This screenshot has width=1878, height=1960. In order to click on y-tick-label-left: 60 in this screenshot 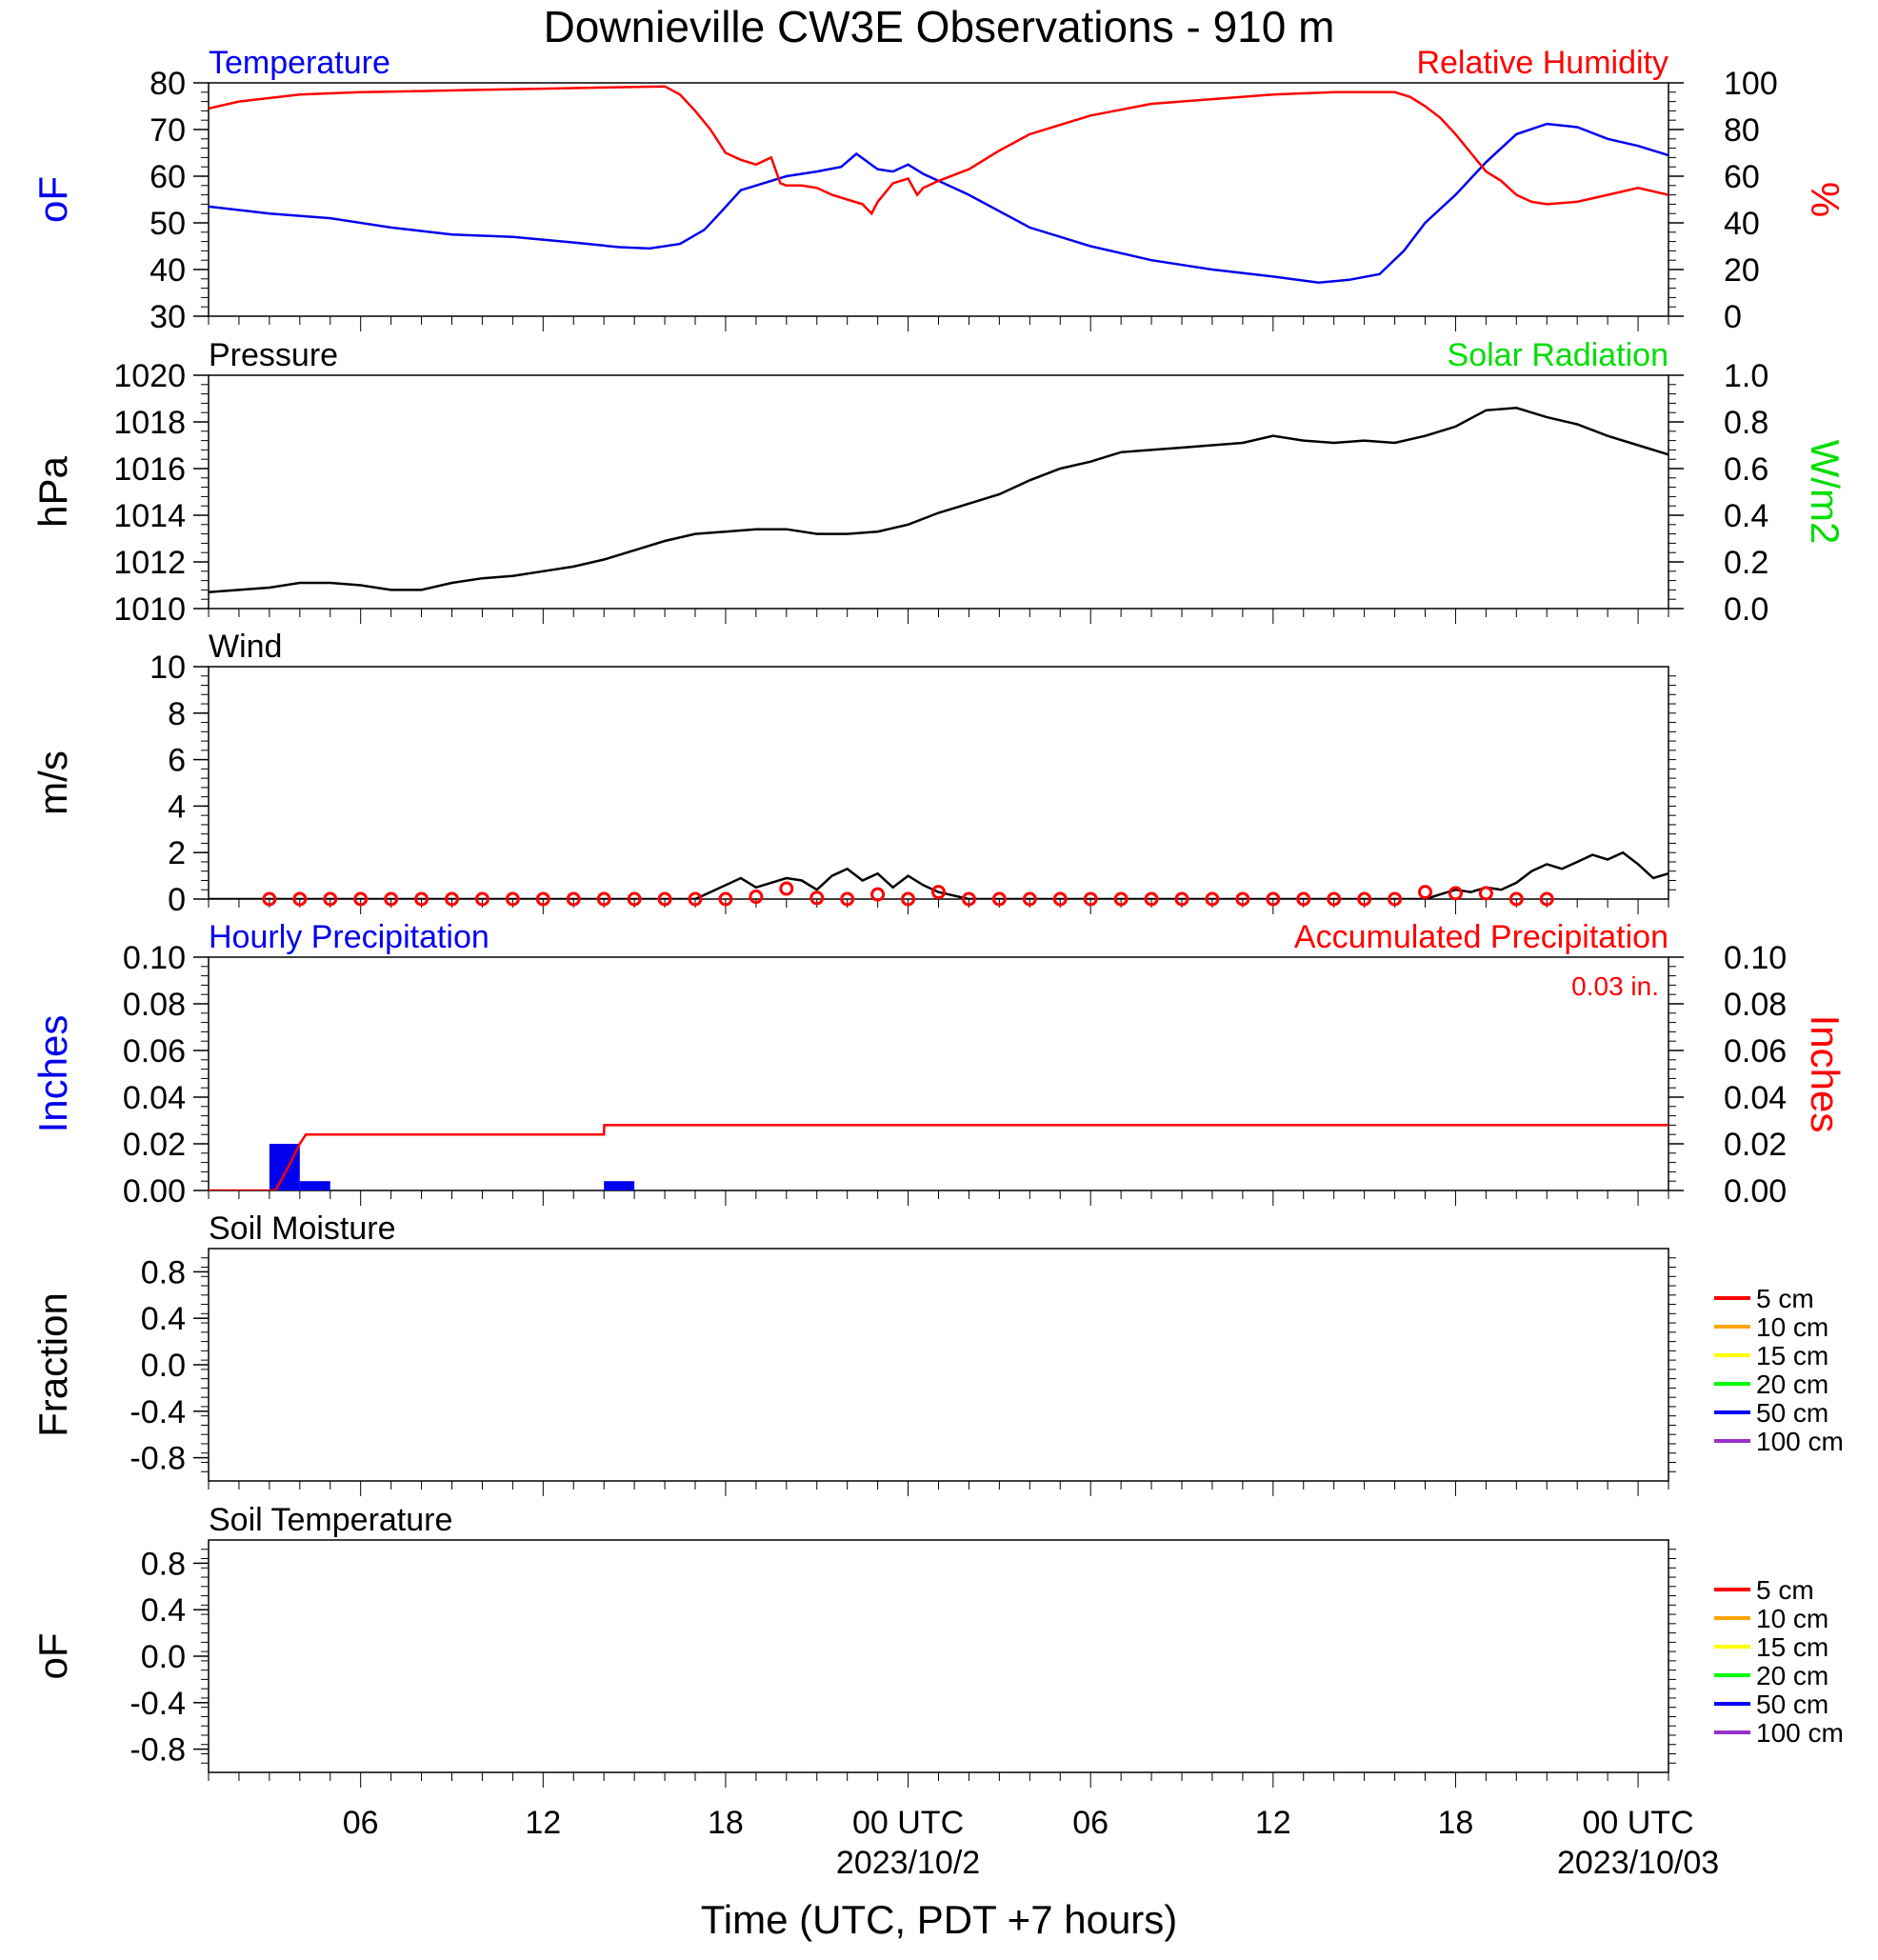, I will do `click(168, 177)`.